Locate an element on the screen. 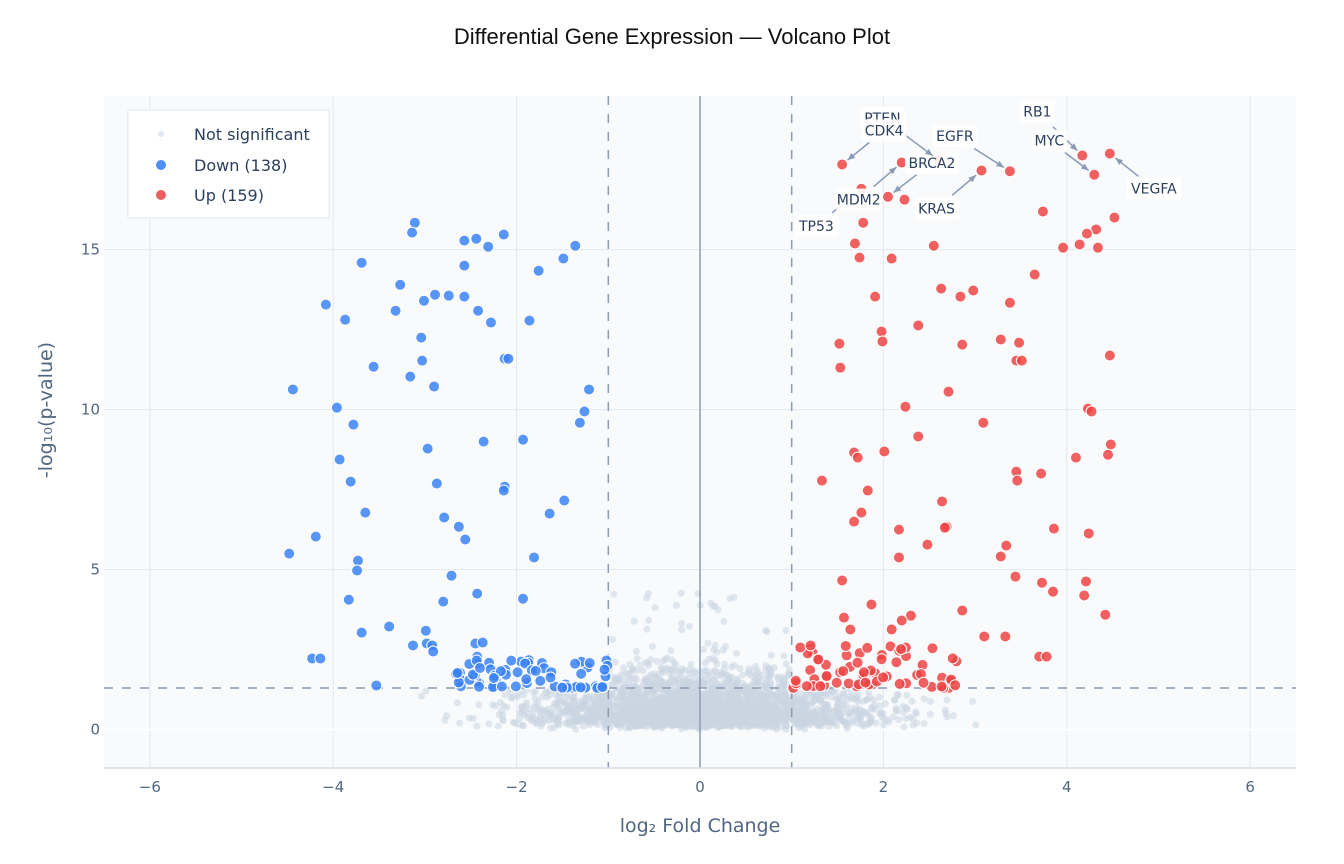  x-tick-label: −6 is located at coordinates (150, 787).